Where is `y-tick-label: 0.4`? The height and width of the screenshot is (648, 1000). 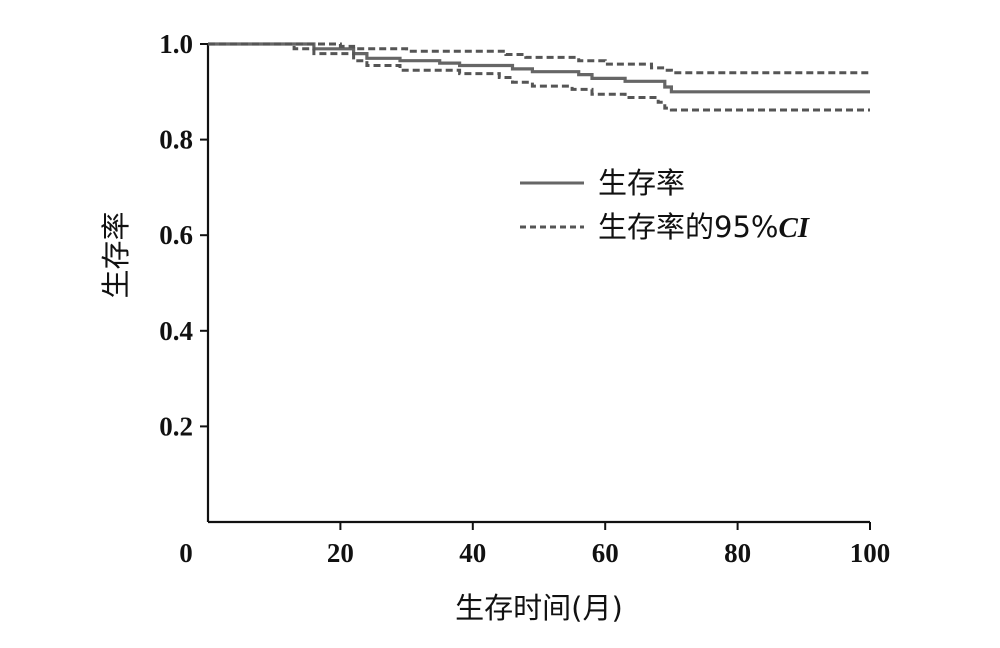
y-tick-label: 0.4 is located at coordinates (176, 331).